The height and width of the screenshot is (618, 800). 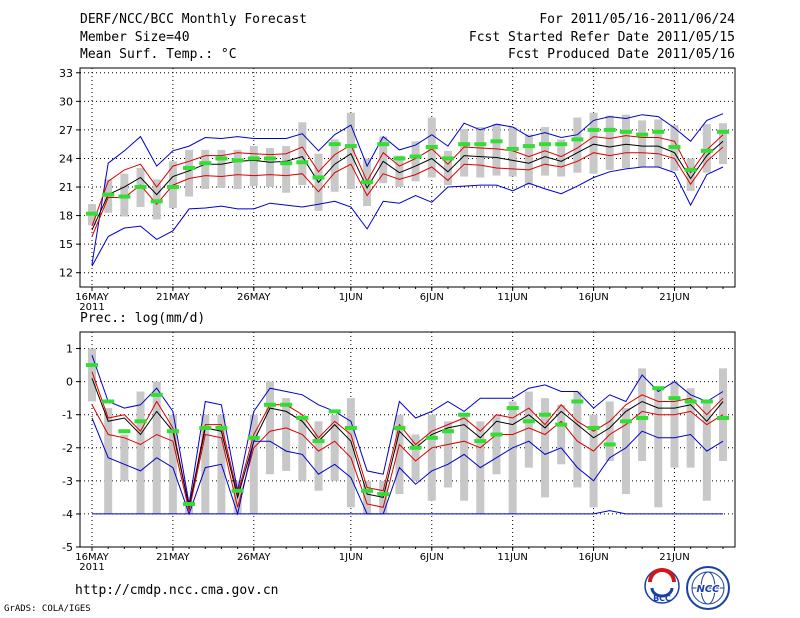 What do you see at coordinates (135, 37) in the screenshot?
I see `member-size: Member Size=40` at bounding box center [135, 37].